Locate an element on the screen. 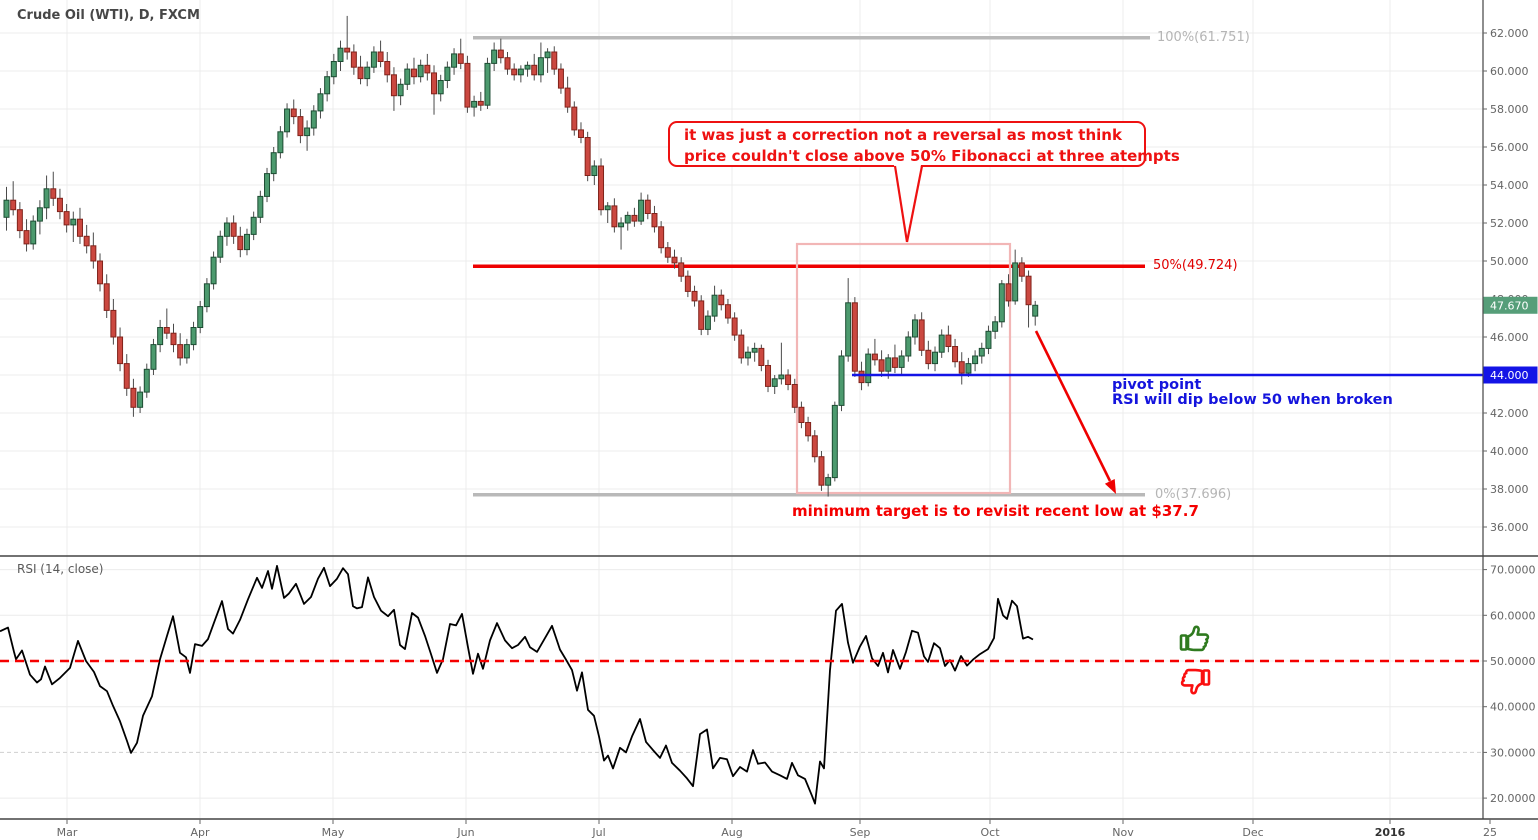 Image resolution: width=1538 pixels, height=840 pixels. fib-0-label: 0%(37.696) is located at coordinates (1193, 494).